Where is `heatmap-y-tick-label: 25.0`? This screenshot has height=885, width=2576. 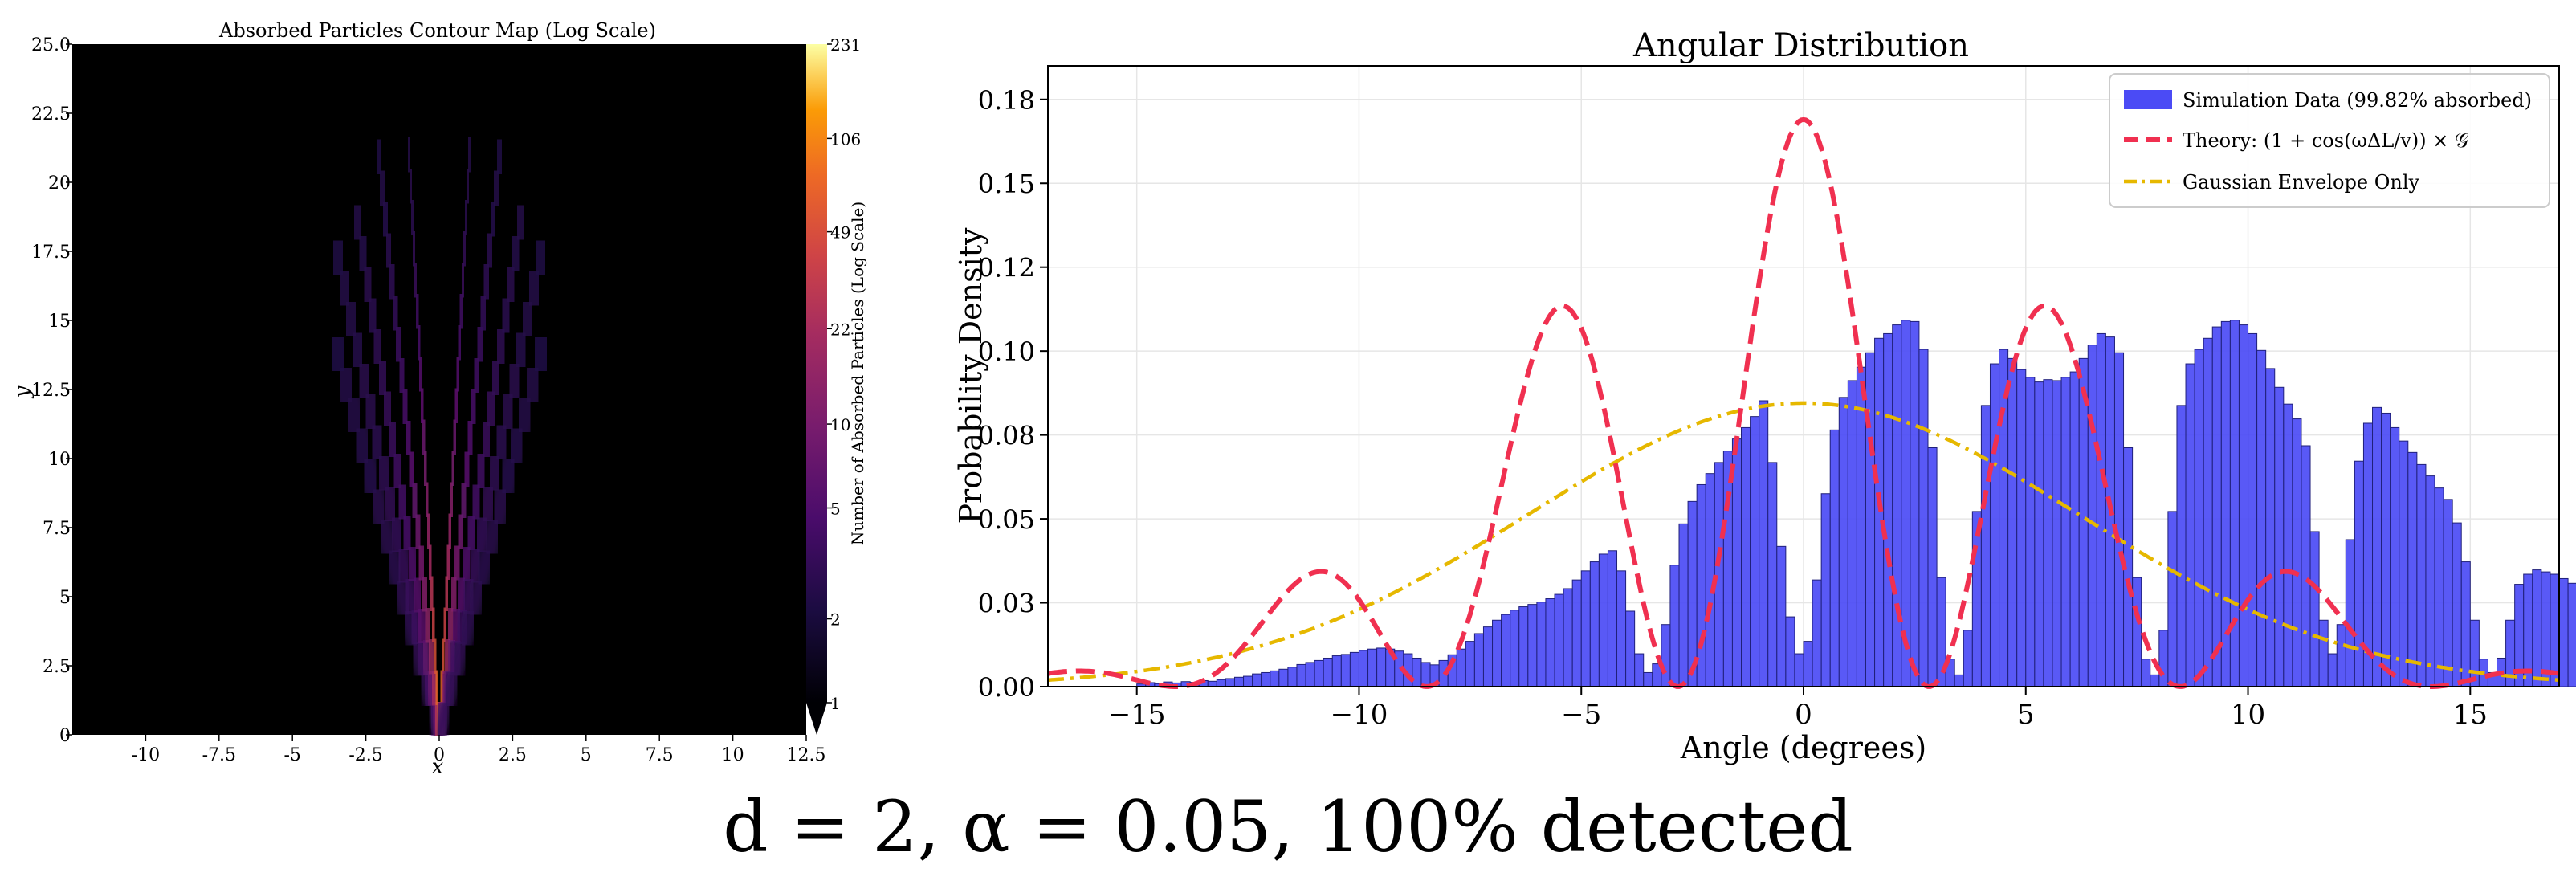 heatmap-y-tick-label: 25.0 is located at coordinates (51, 45).